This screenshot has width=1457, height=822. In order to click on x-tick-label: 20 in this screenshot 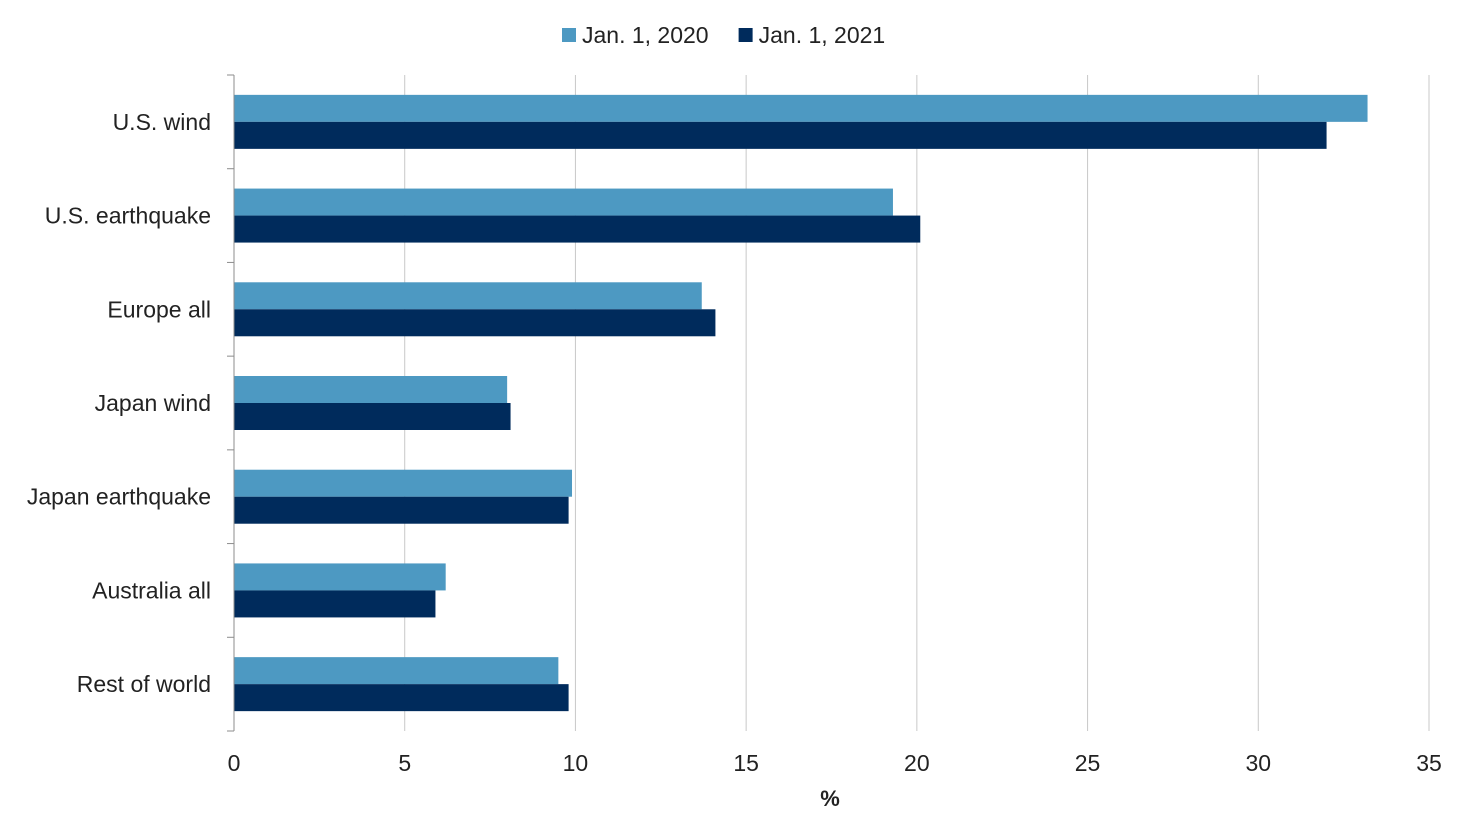, I will do `click(917, 763)`.